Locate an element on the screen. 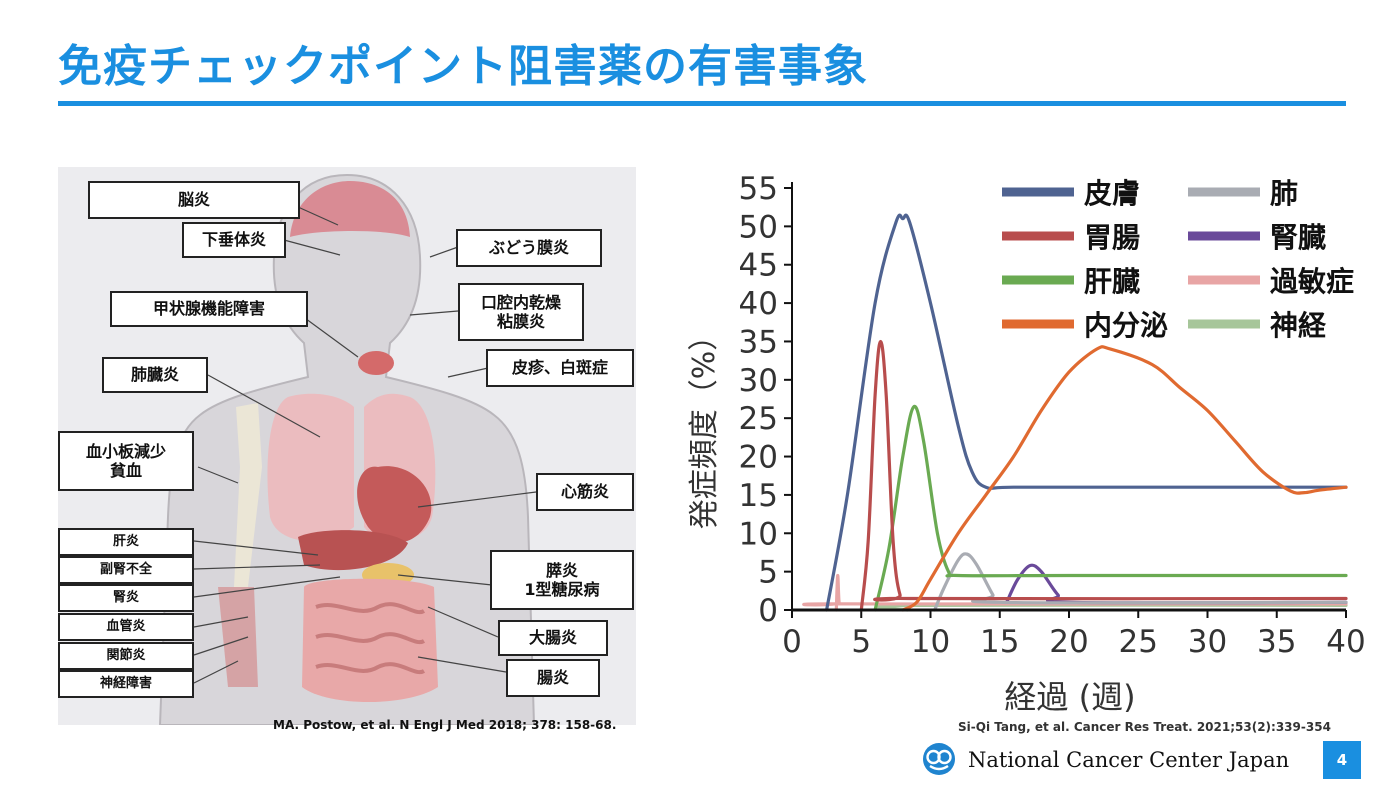 The width and height of the screenshot is (1400, 787). x-tick-label: 35 is located at coordinates (1276, 642).